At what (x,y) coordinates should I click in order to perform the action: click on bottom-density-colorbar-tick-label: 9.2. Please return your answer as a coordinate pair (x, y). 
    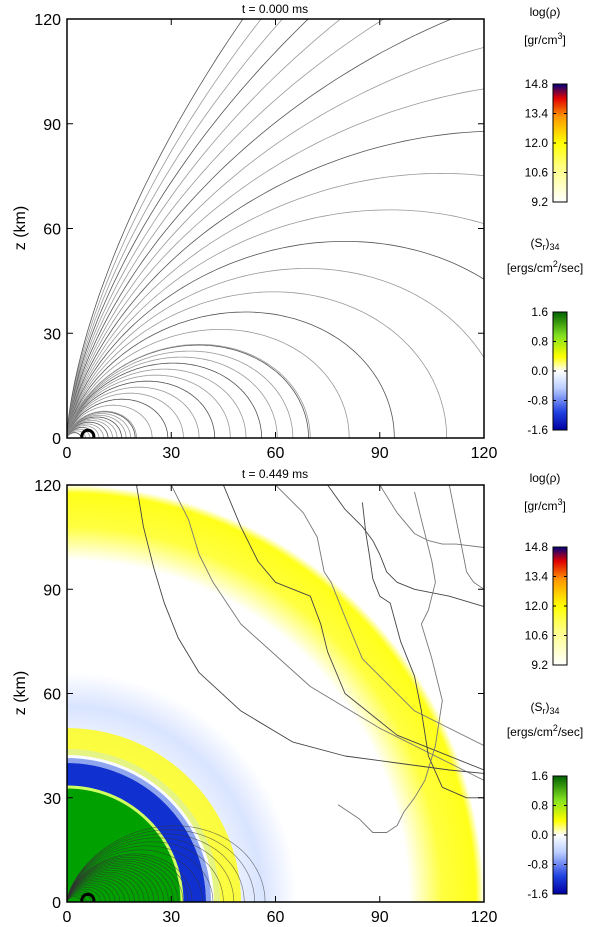
    Looking at the image, I should click on (539, 665).